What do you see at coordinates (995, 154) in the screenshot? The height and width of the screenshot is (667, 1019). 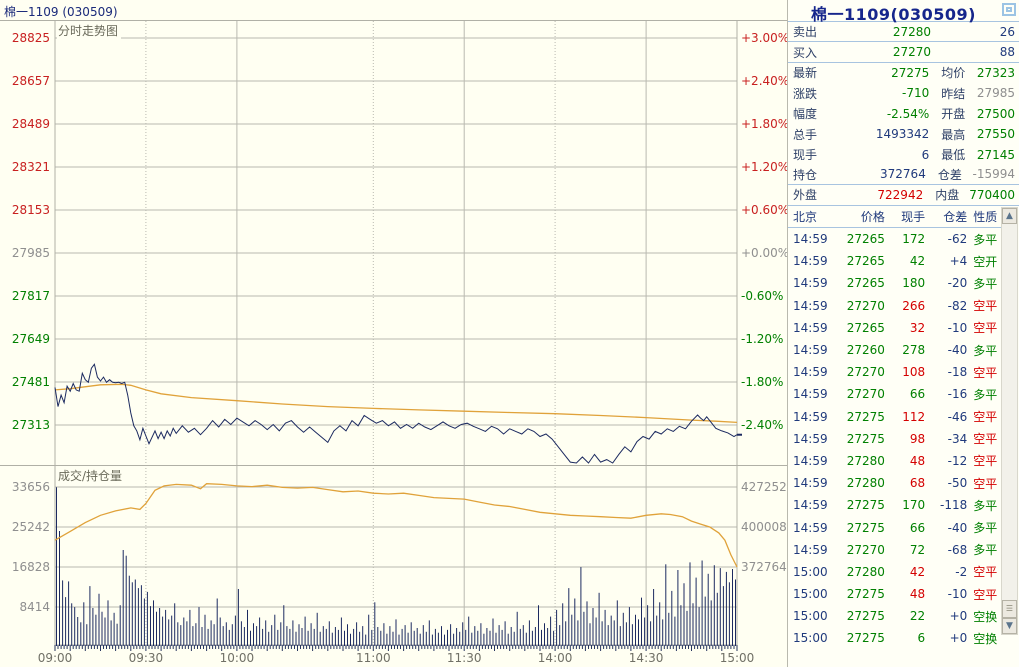 I see `quote-value-2: 27145` at bounding box center [995, 154].